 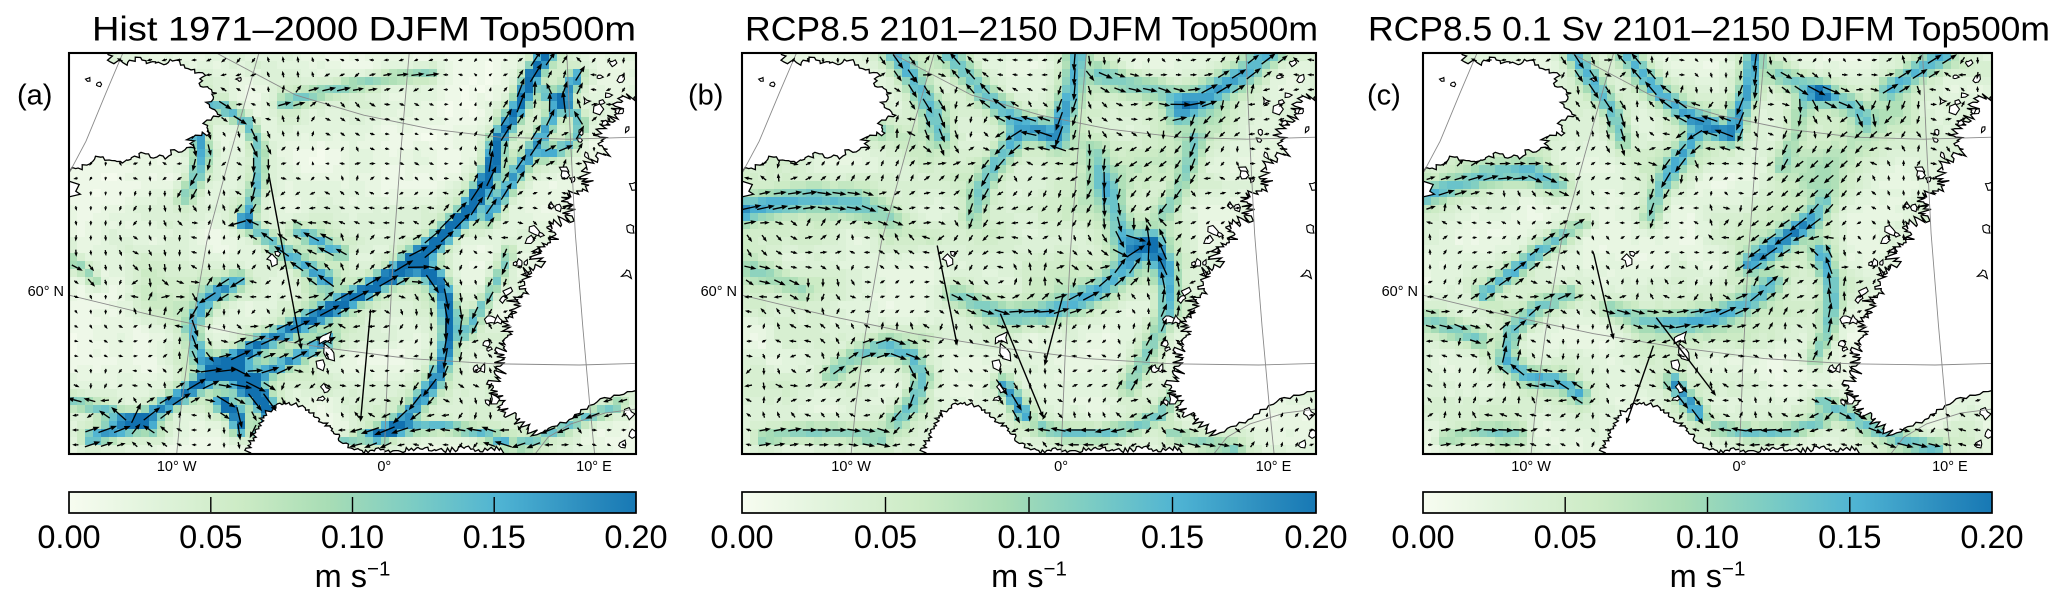 I want to click on svg-text: Hist 1971–2000 DJFM Top500m, so click(x=364, y=30).